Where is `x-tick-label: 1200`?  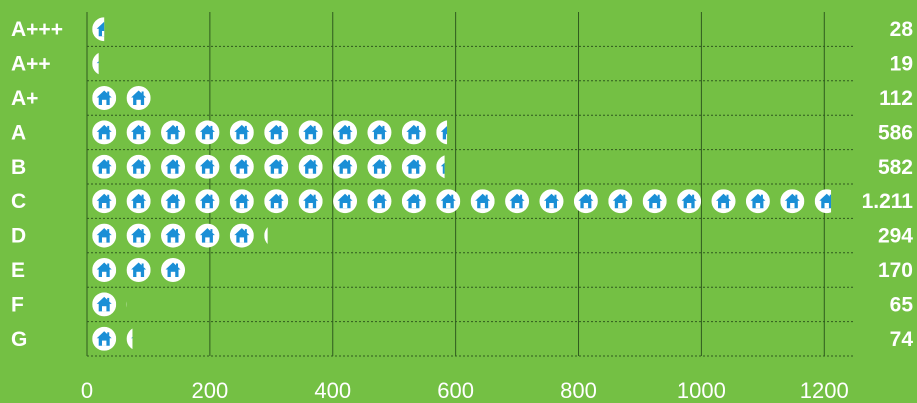 x-tick-label: 1200 is located at coordinates (824, 390).